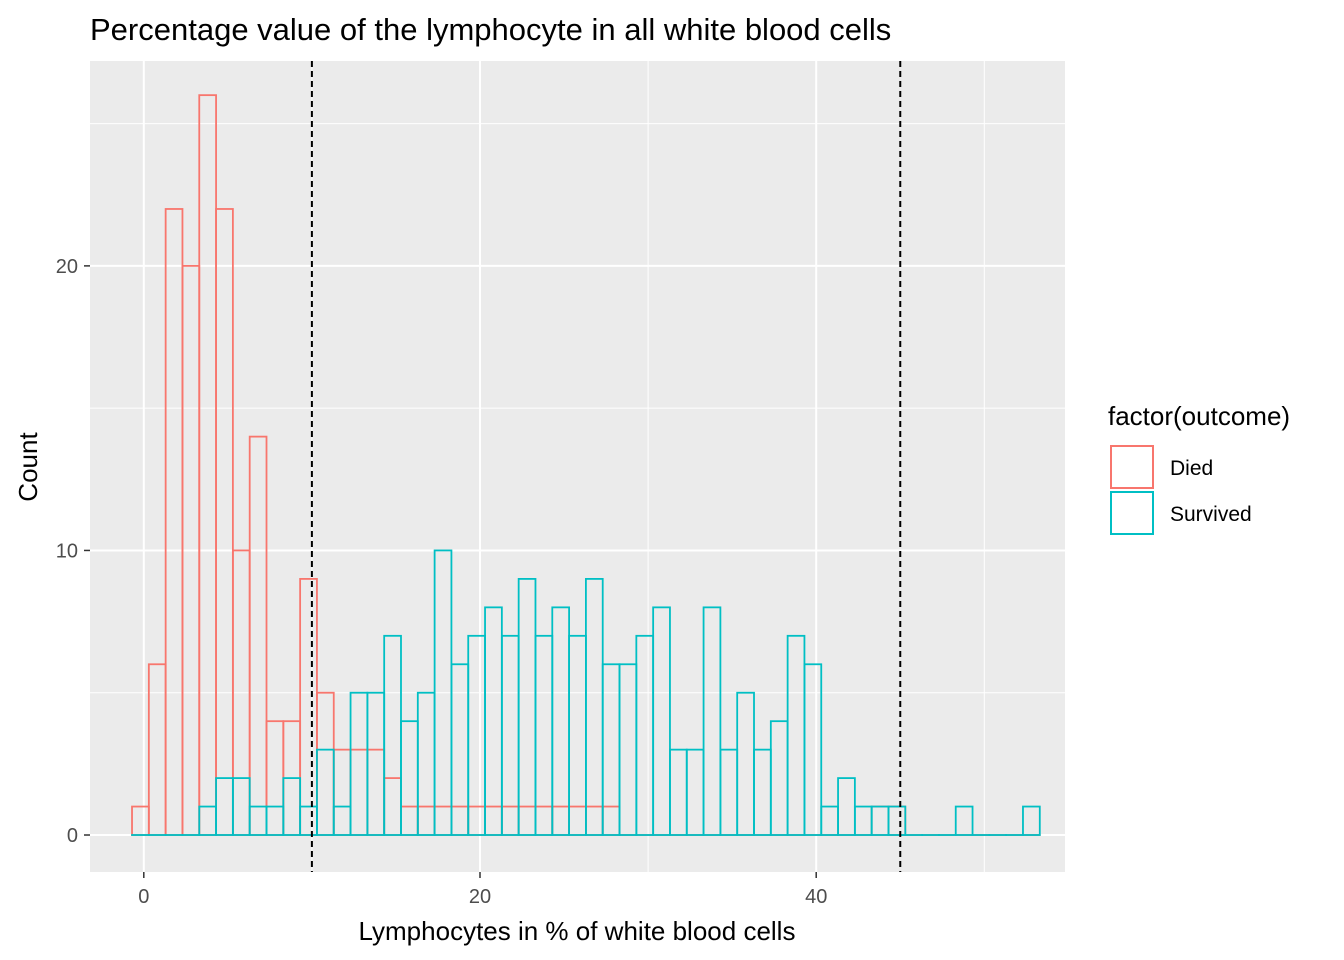 Image resolution: width=1344 pixels, height=960 pixels. Describe the element at coordinates (1199, 416) in the screenshot. I see `legend-title: factor(outcome)` at that location.